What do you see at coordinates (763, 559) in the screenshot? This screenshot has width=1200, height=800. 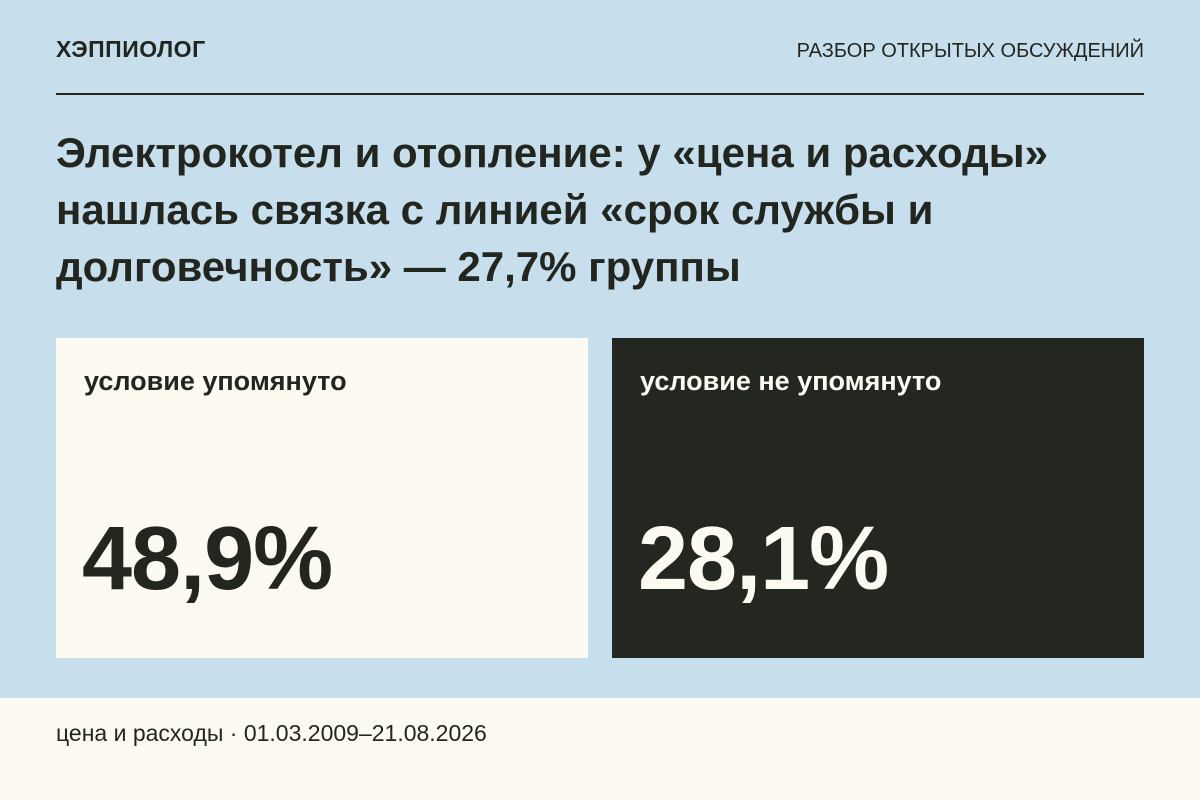 I see `card-value: 28,1%` at bounding box center [763, 559].